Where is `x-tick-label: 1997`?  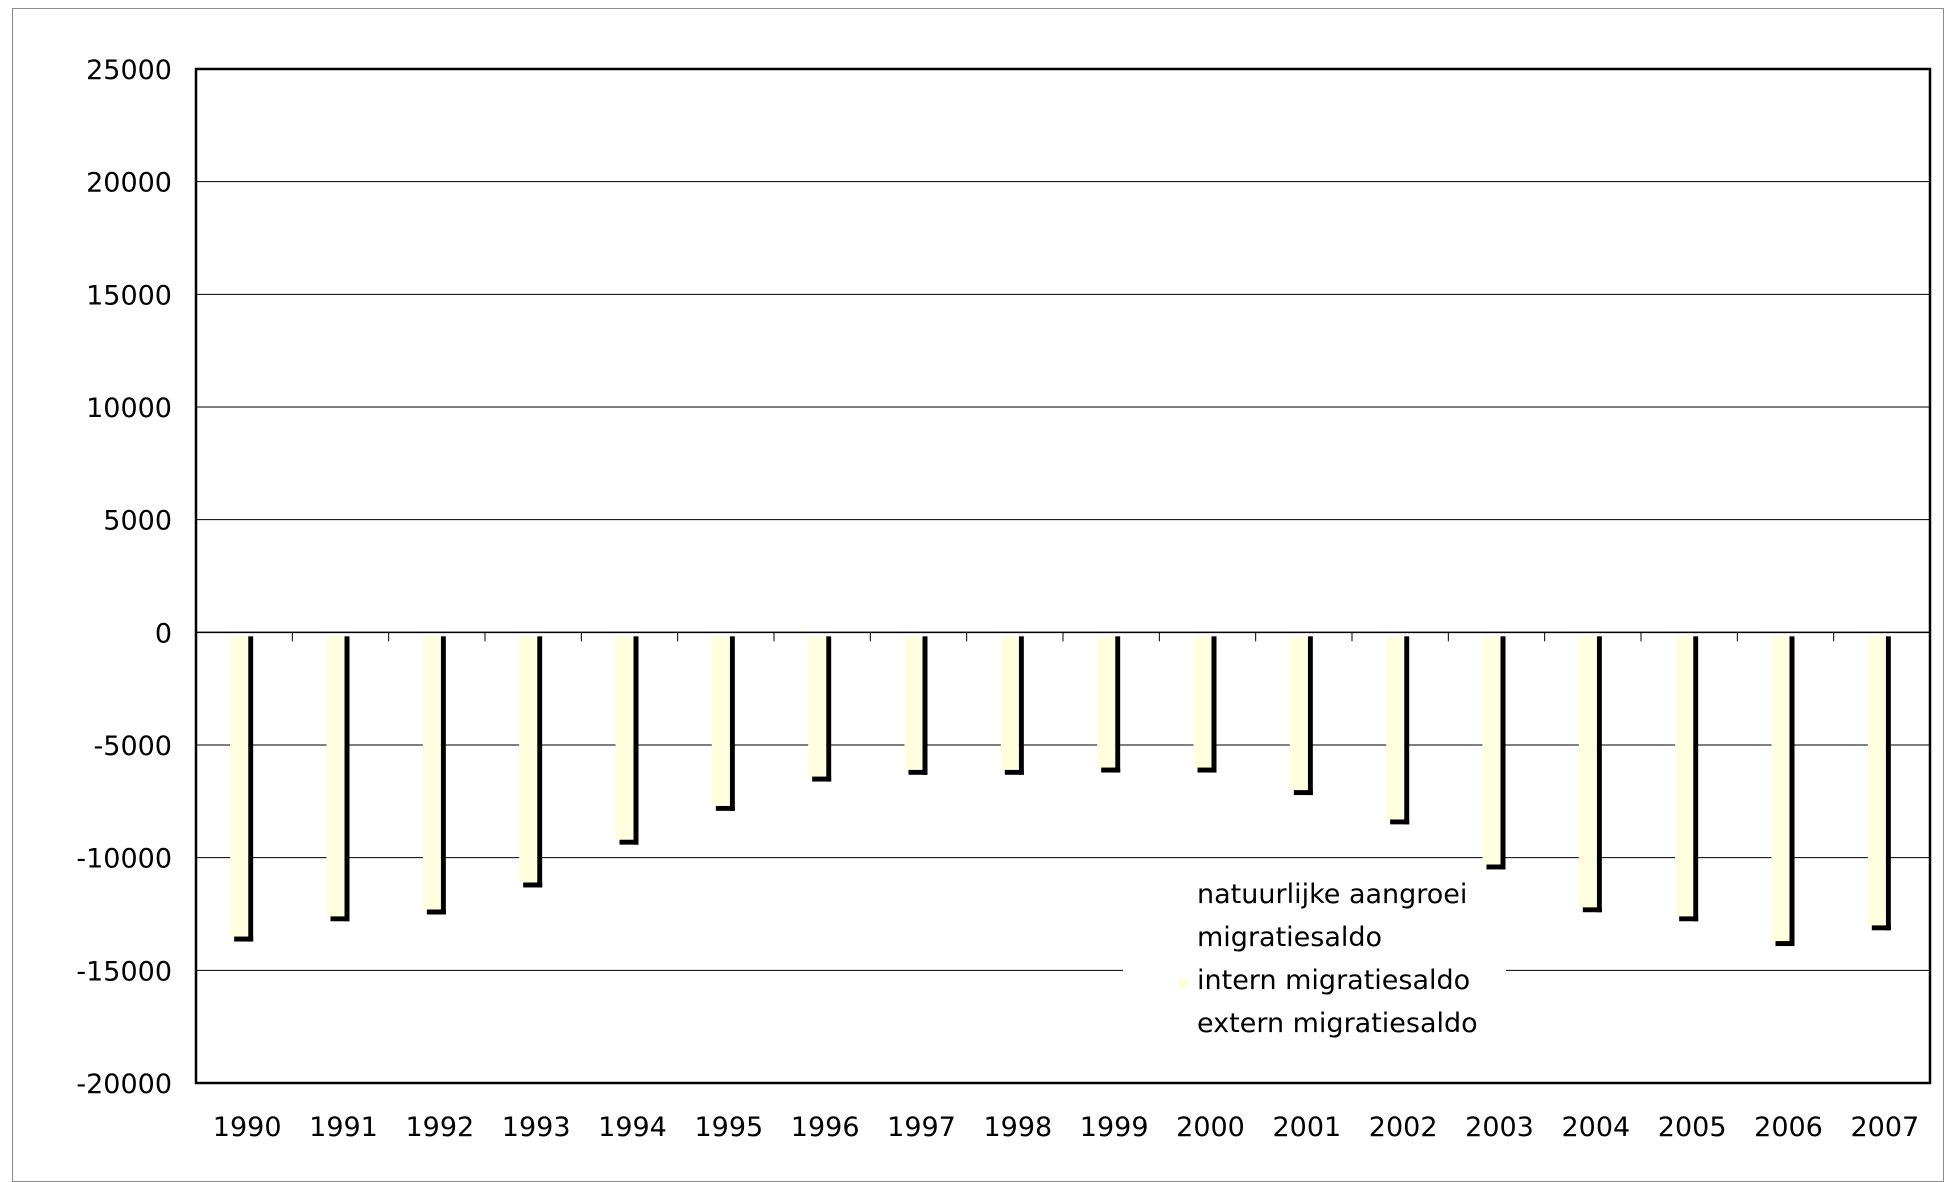
x-tick-label: 1997 is located at coordinates (921, 1127).